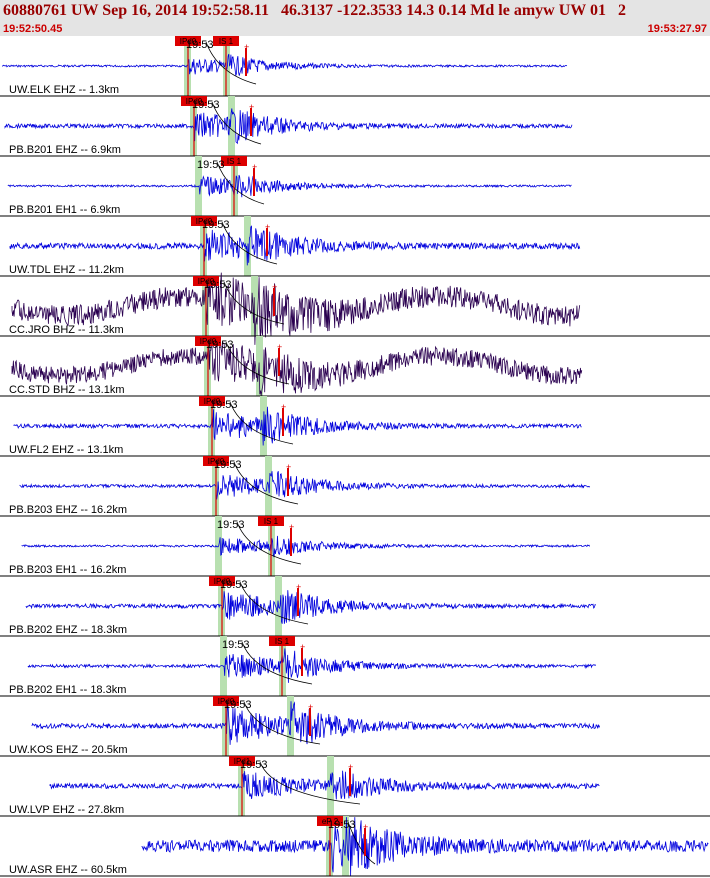  Describe the element at coordinates (355, 66) in the screenshot. I see `trace-panel: IPd0 IS 1 +19:53 UW.ELK EHZ -- 1.3km` at that location.